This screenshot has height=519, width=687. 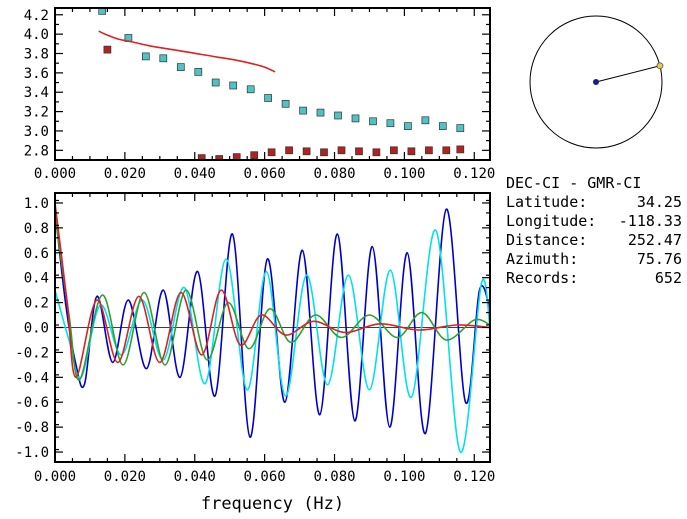 What do you see at coordinates (628, 74) in the screenshot?
I see `azimuth-line` at bounding box center [628, 74].